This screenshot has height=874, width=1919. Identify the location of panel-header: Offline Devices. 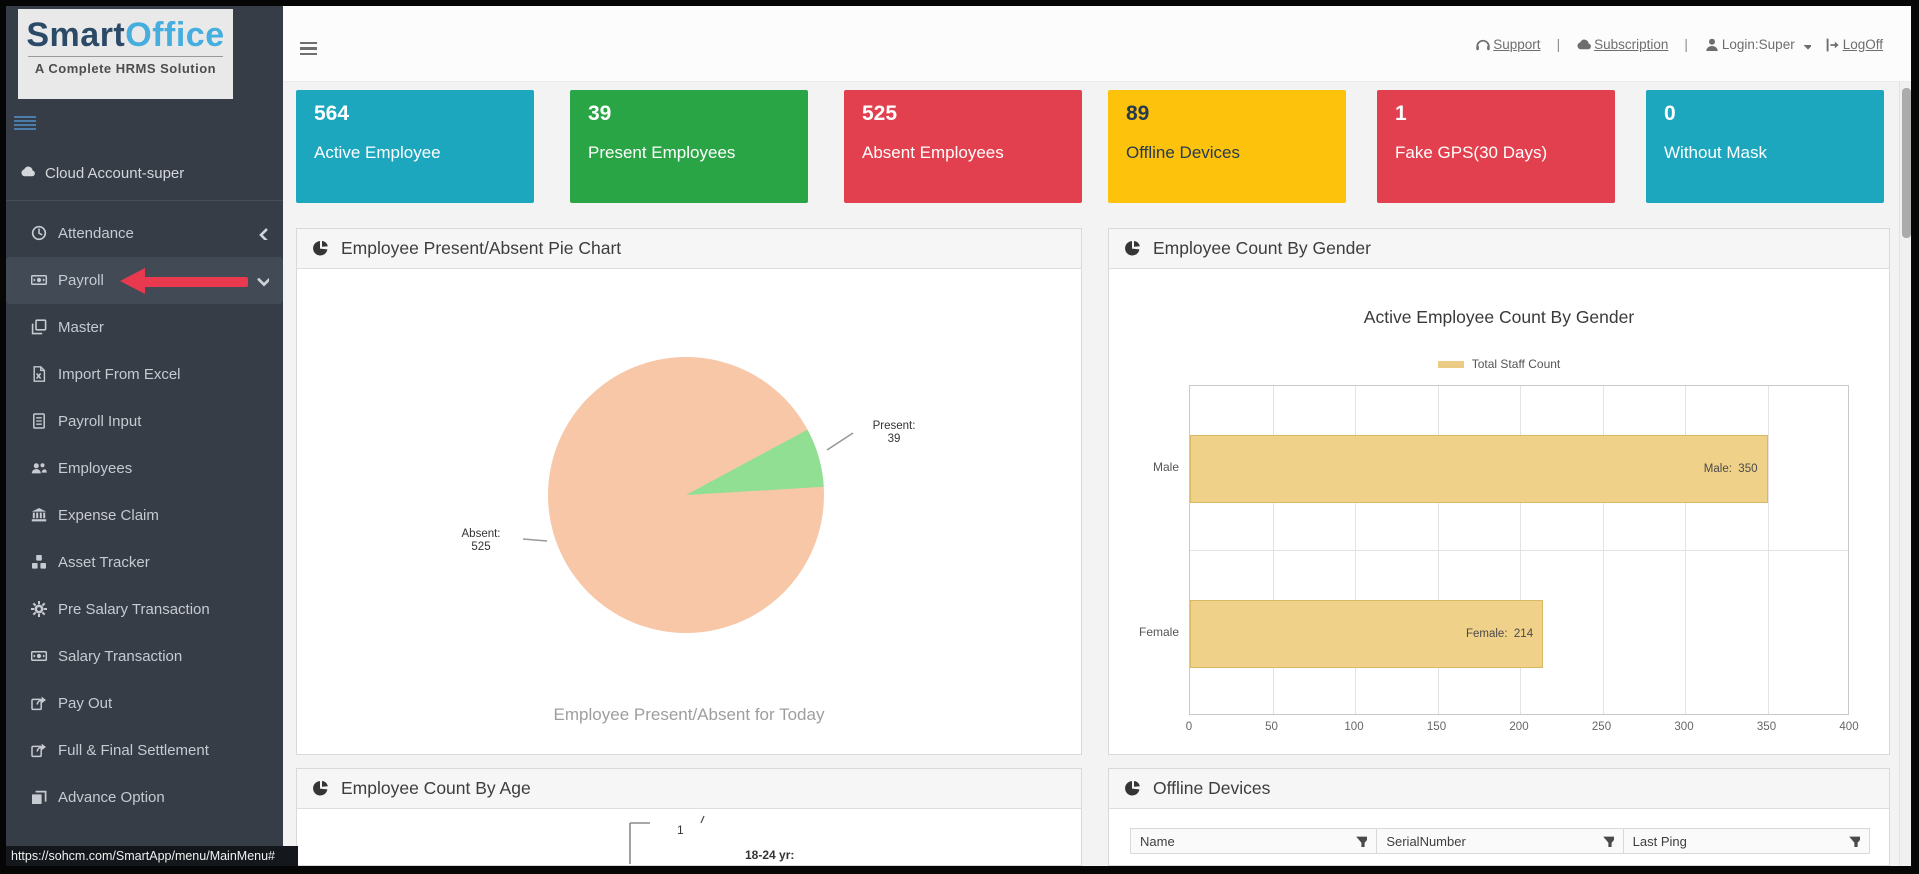
(1499, 789).